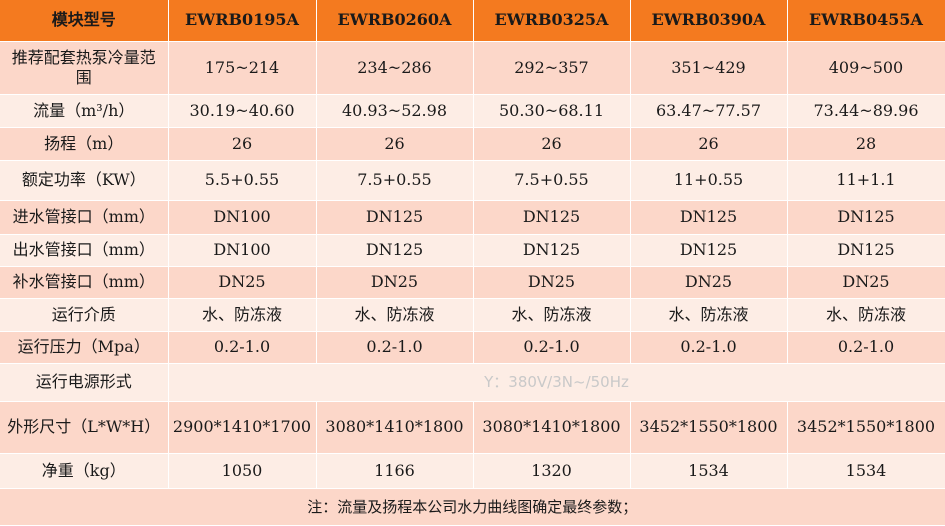  Describe the element at coordinates (242, 21) in the screenshot. I see `model-header: EWRB0195A` at that location.